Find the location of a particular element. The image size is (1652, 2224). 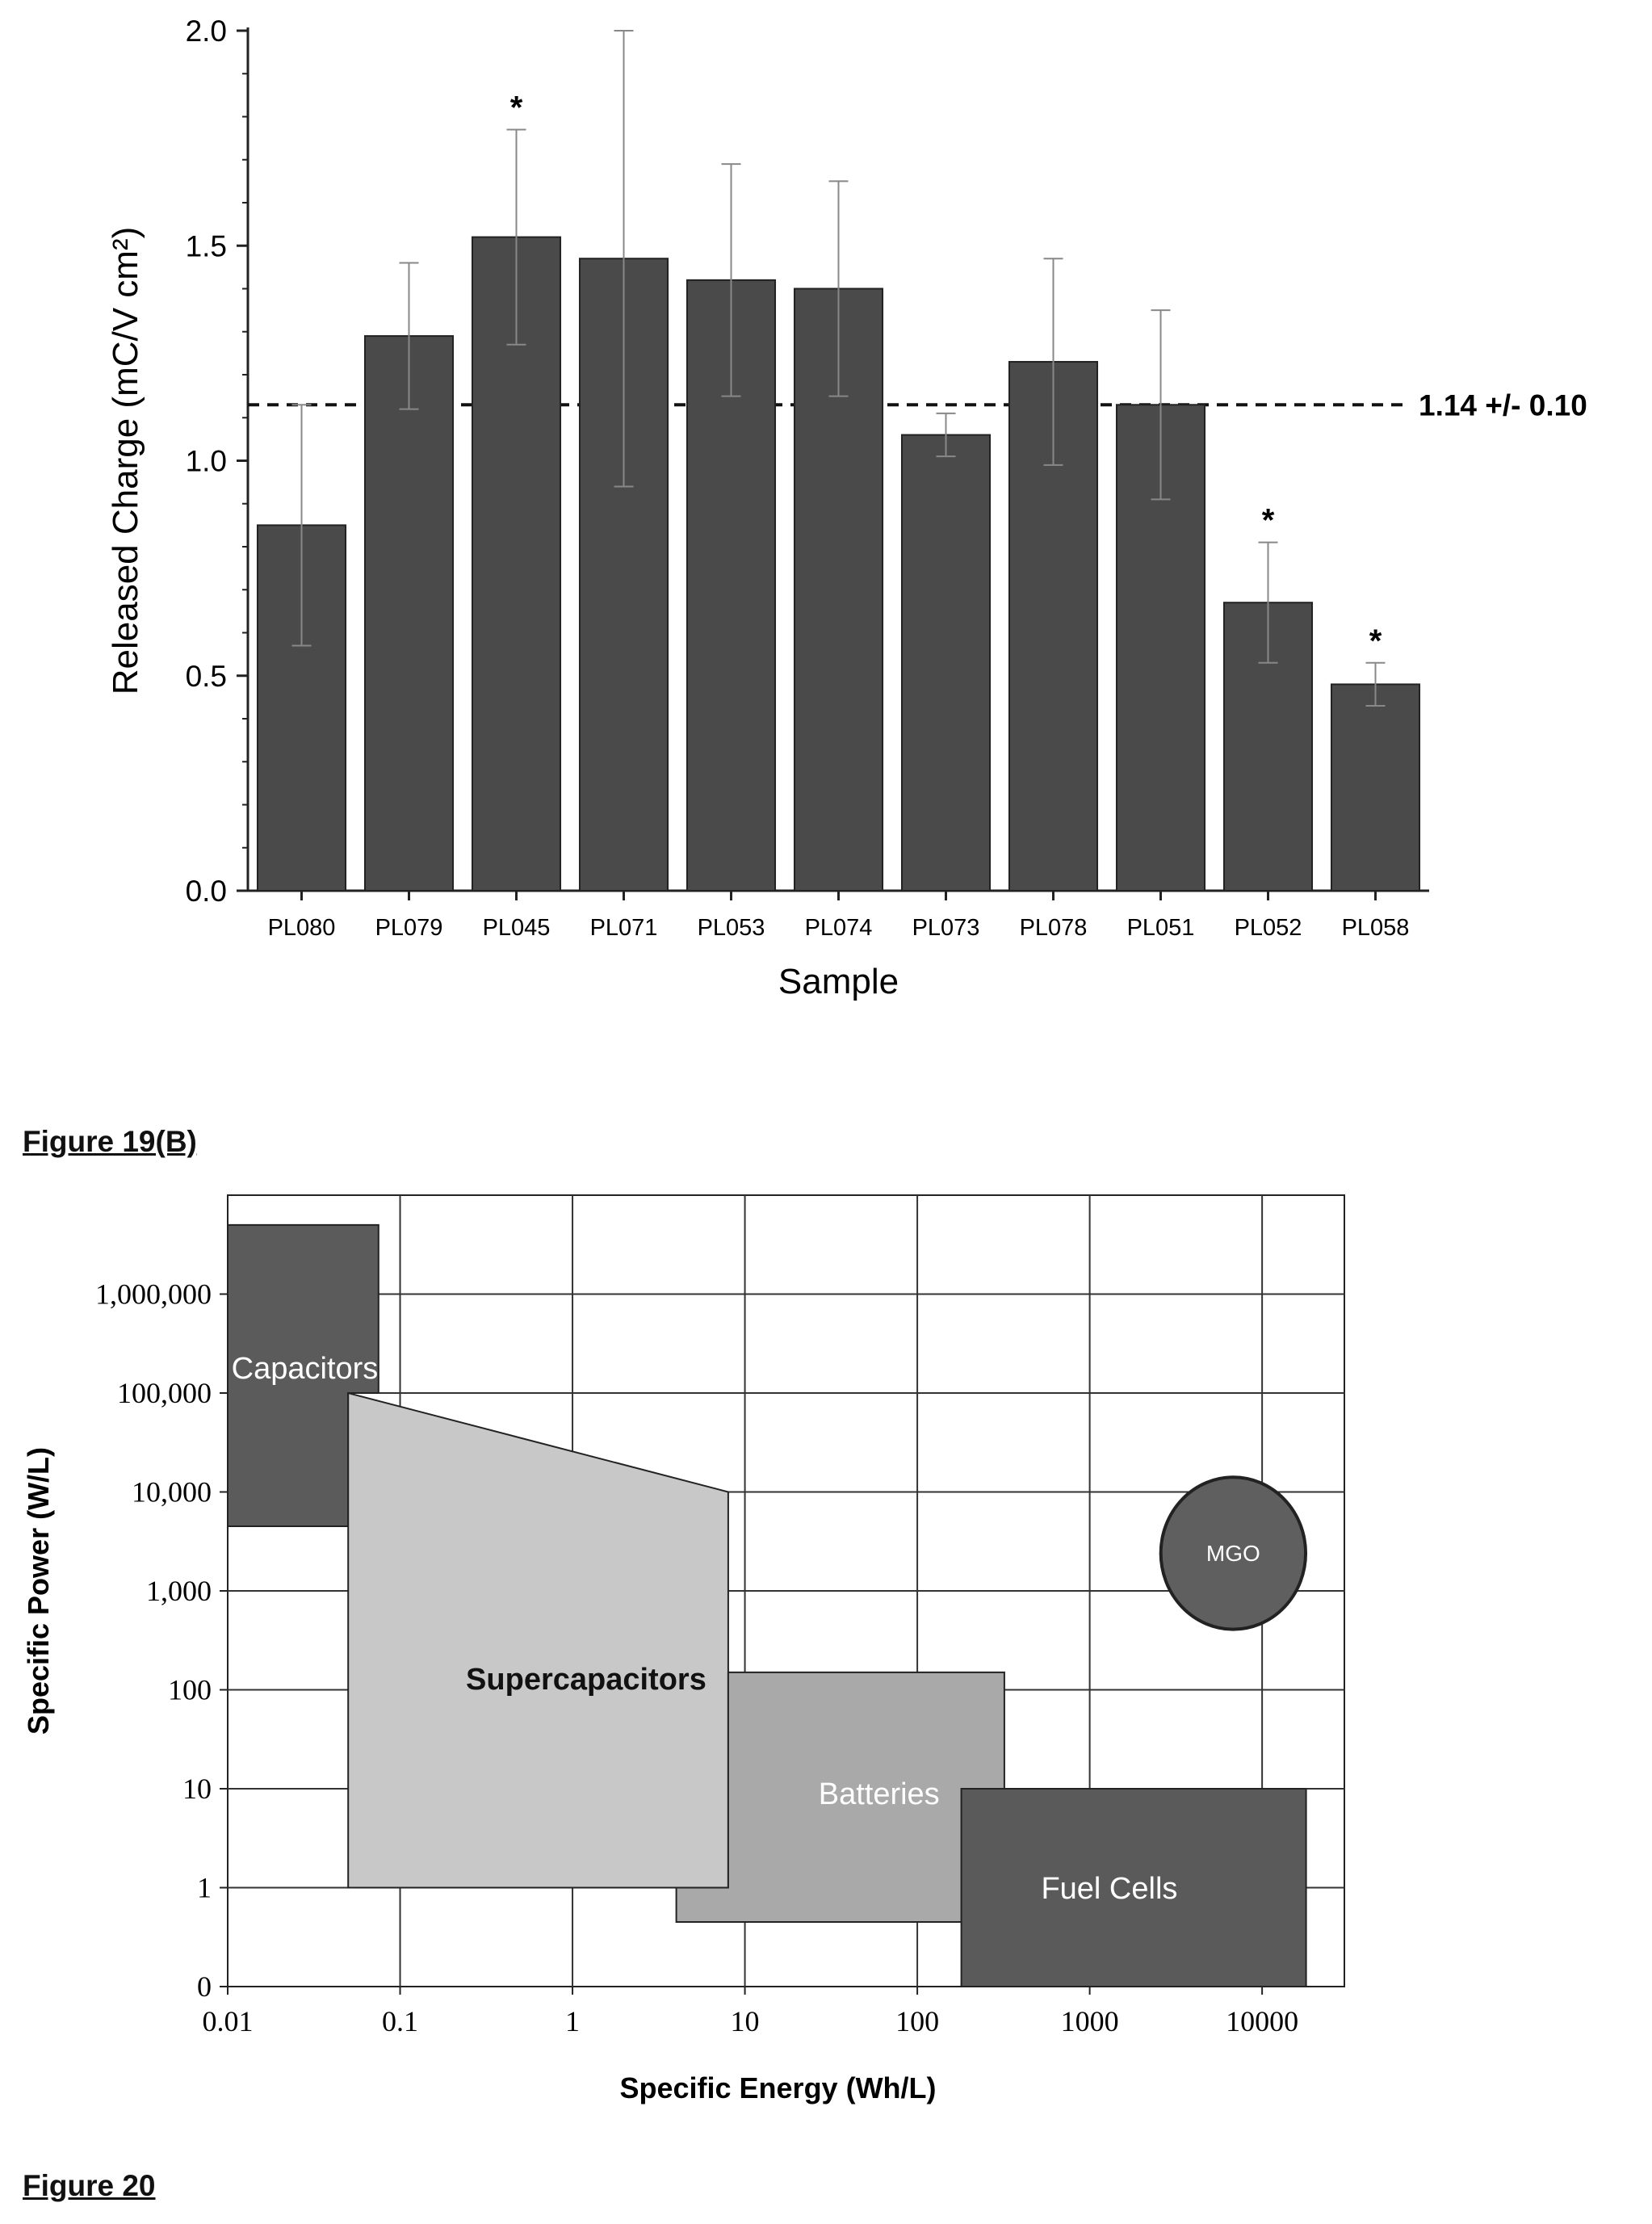

y-tick-label: 0.5 is located at coordinates (206, 676).